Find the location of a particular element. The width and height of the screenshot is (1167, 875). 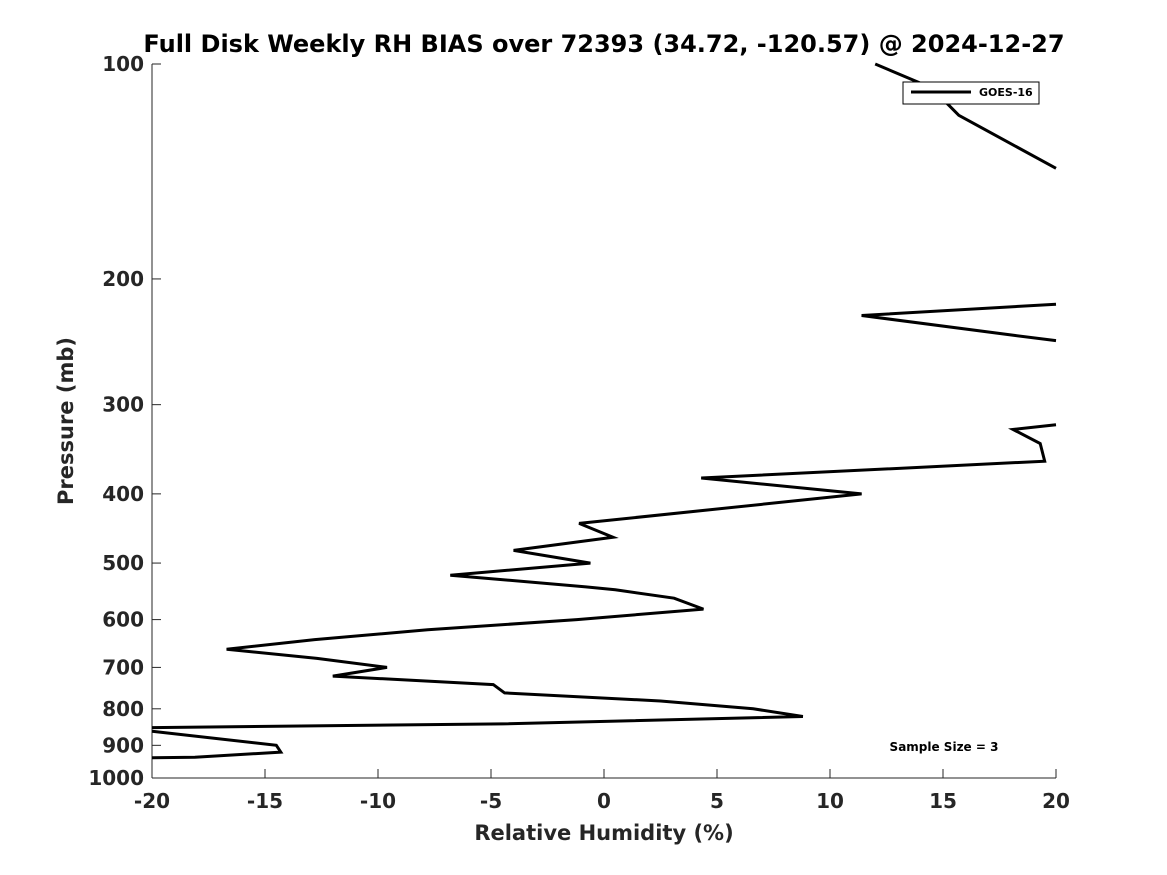

x-axis-label: Relative Humidity (%) is located at coordinates (603, 833).